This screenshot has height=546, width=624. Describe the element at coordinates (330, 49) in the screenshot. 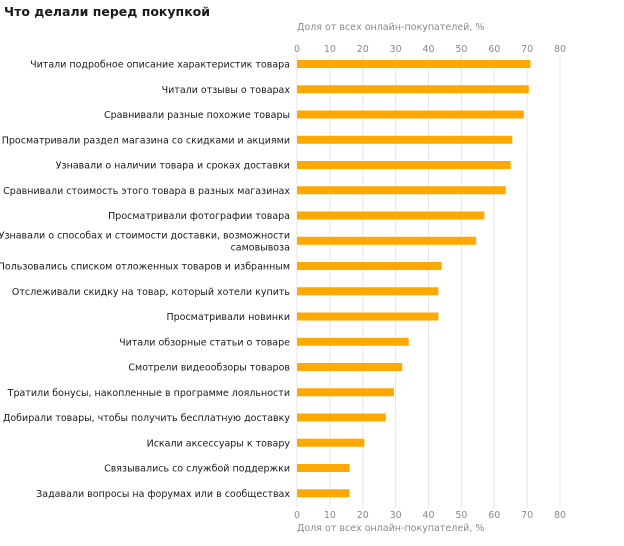

I see `x-tick-label-top: 10` at that location.